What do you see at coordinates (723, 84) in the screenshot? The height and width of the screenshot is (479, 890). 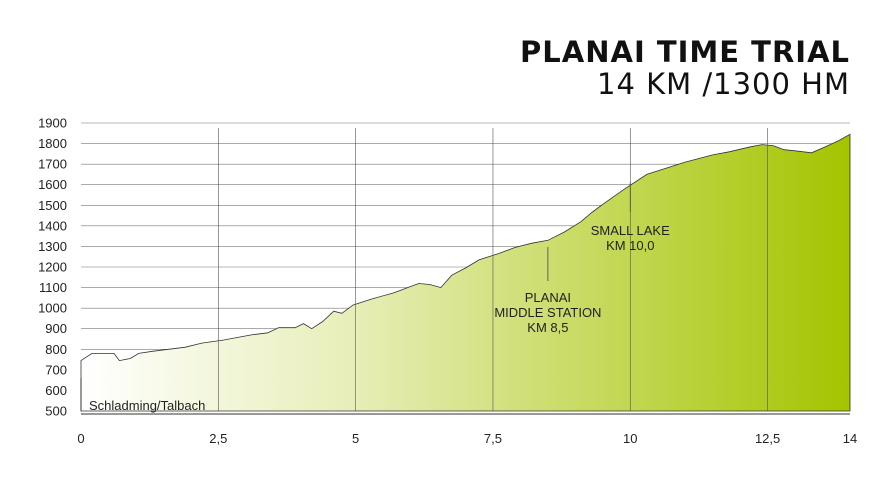 I see `chart-subtitle: 14 KM /1300 HM` at bounding box center [723, 84].